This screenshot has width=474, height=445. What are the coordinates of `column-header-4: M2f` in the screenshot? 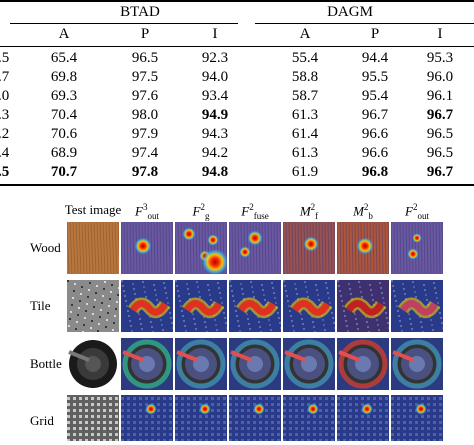 It's located at (309, 211).